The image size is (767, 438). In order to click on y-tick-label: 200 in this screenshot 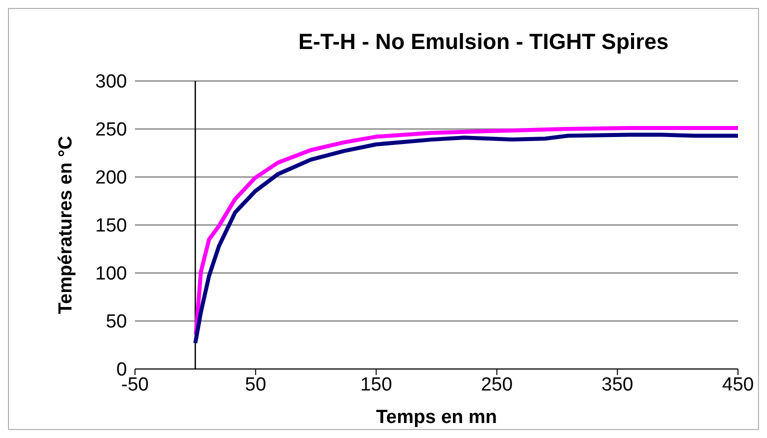, I will do `click(111, 178)`.